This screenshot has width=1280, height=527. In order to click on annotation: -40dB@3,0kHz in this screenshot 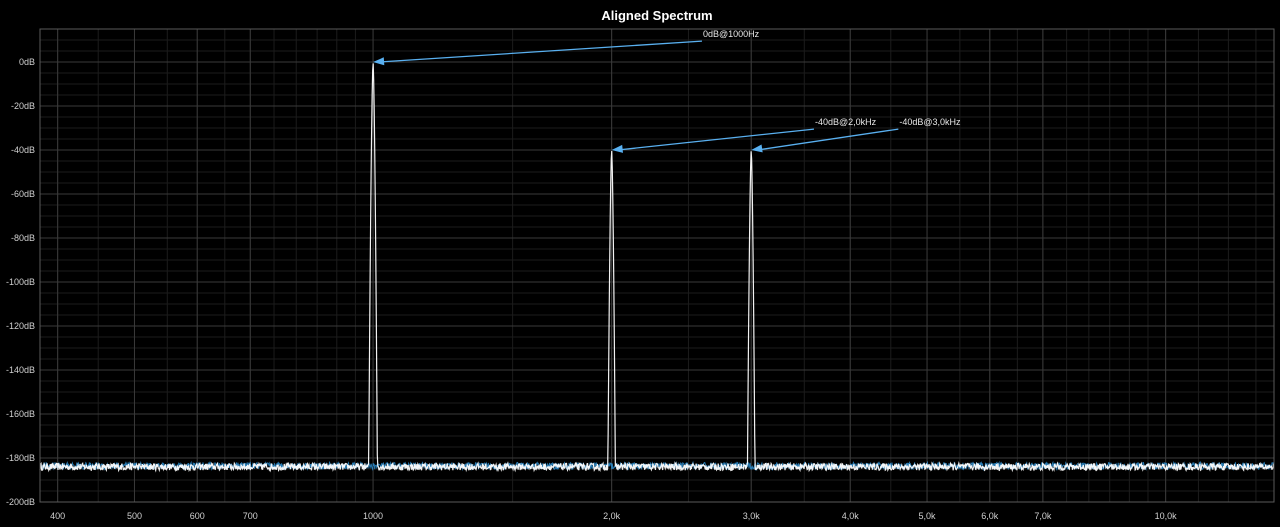, I will do `click(856, 135)`.